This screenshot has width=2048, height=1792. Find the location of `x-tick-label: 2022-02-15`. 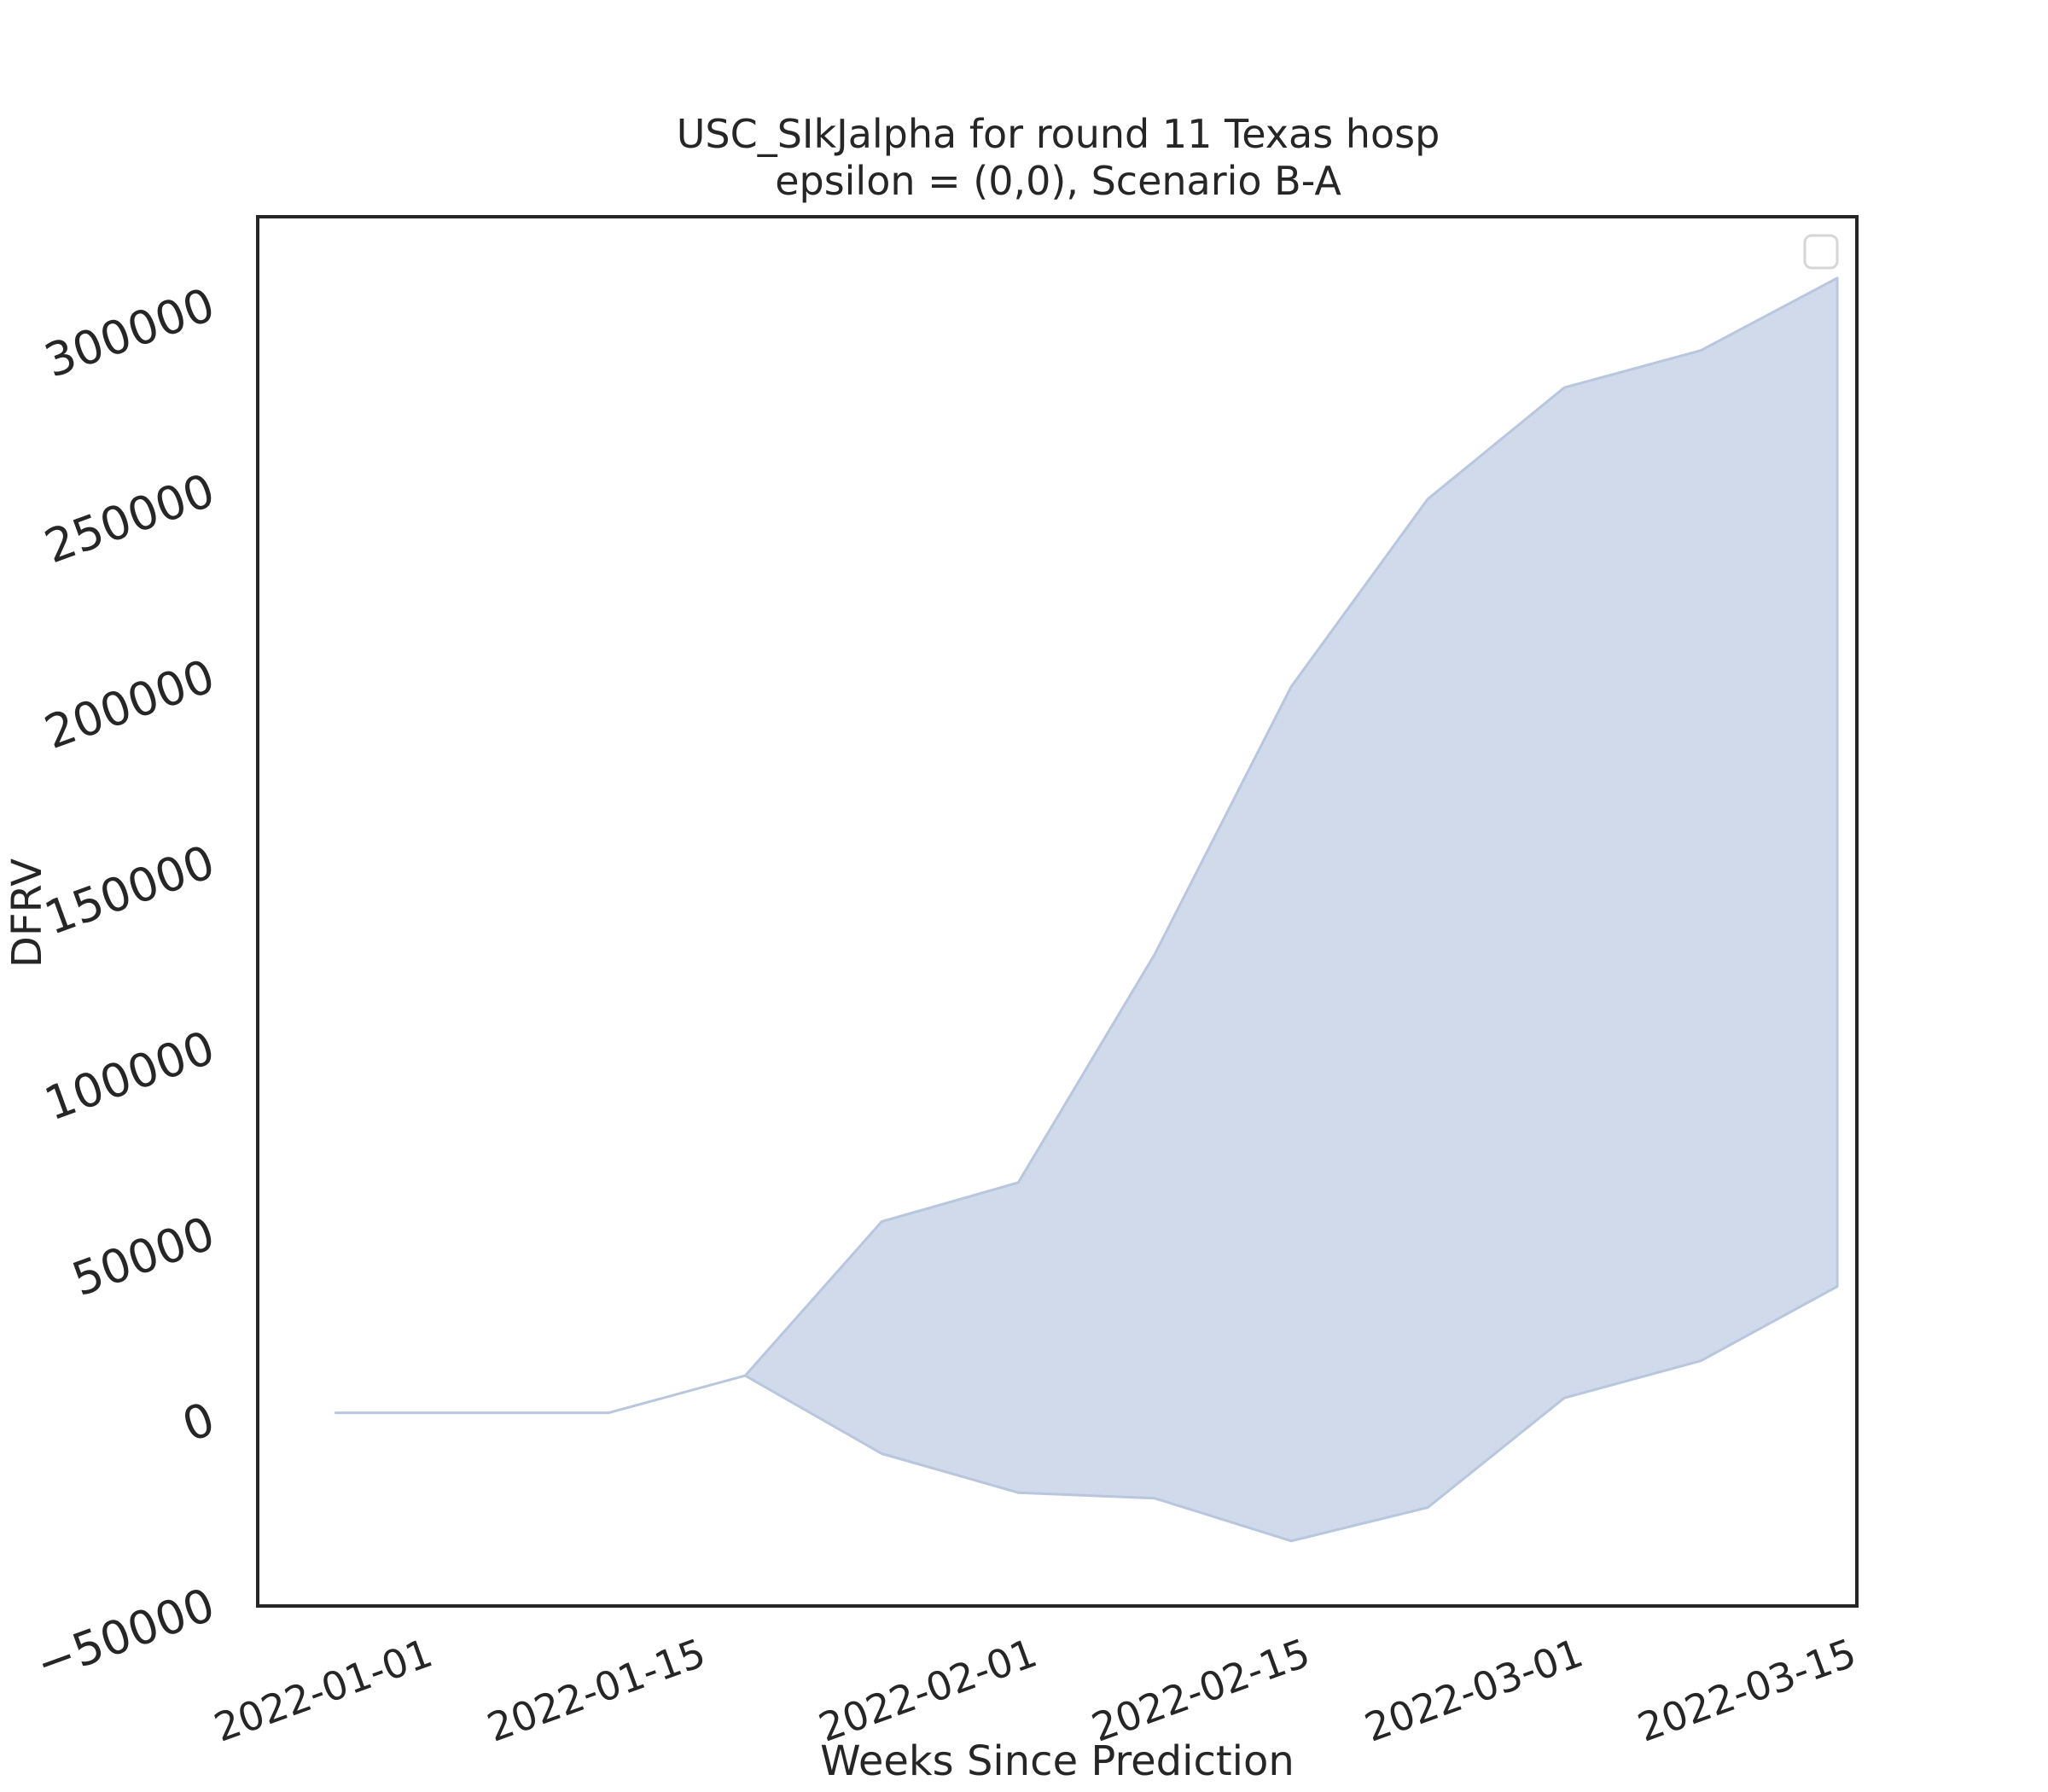

x-tick-label: 2022-02-15 is located at coordinates (1200, 1690).